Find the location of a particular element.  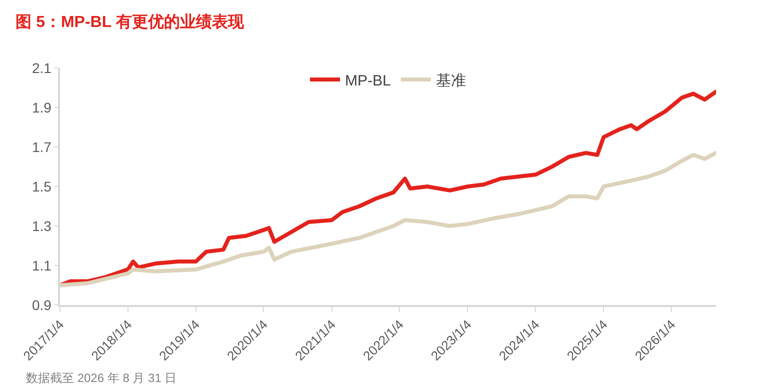

y-tick-label: 1.5 is located at coordinates (42, 186).